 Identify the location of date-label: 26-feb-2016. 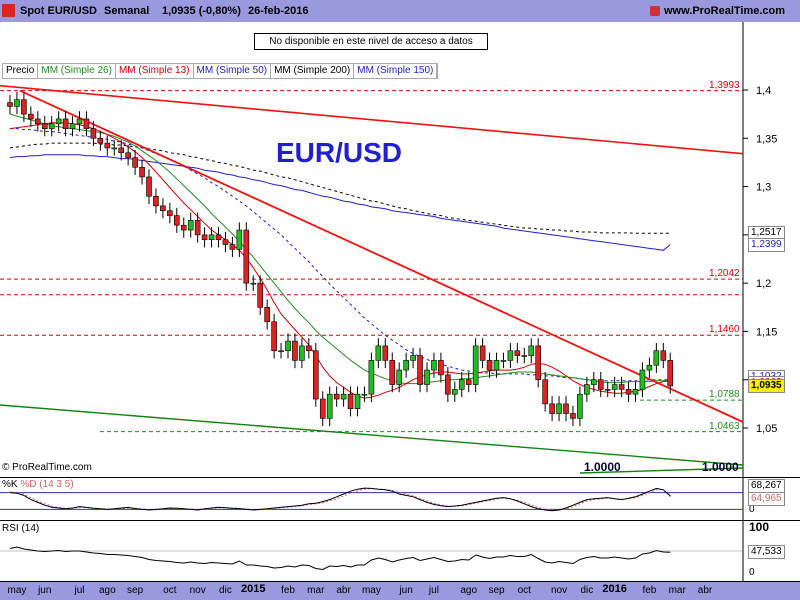
(278, 11).